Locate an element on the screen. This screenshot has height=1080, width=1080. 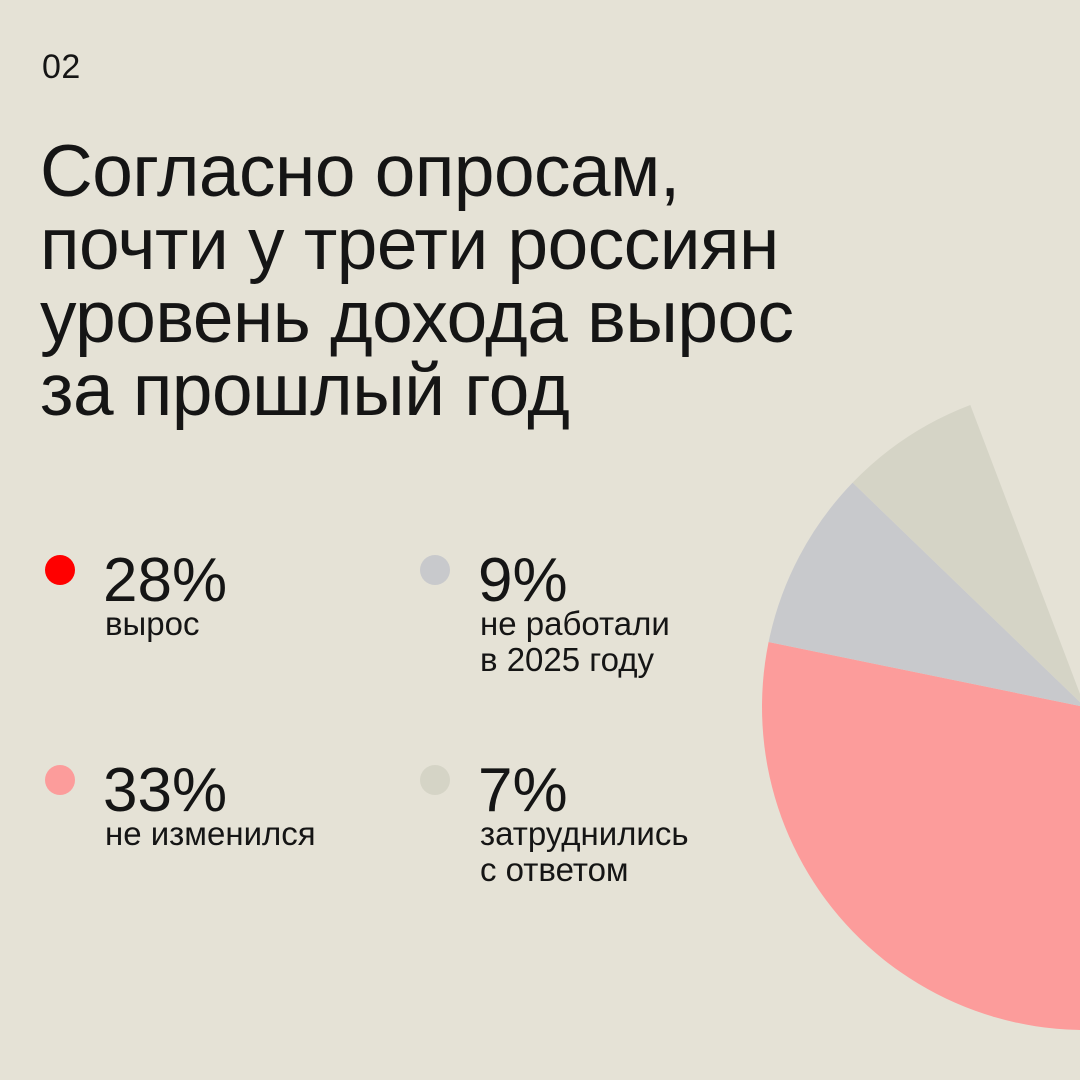
headline-line: почти у трети россиян is located at coordinates (409, 244).